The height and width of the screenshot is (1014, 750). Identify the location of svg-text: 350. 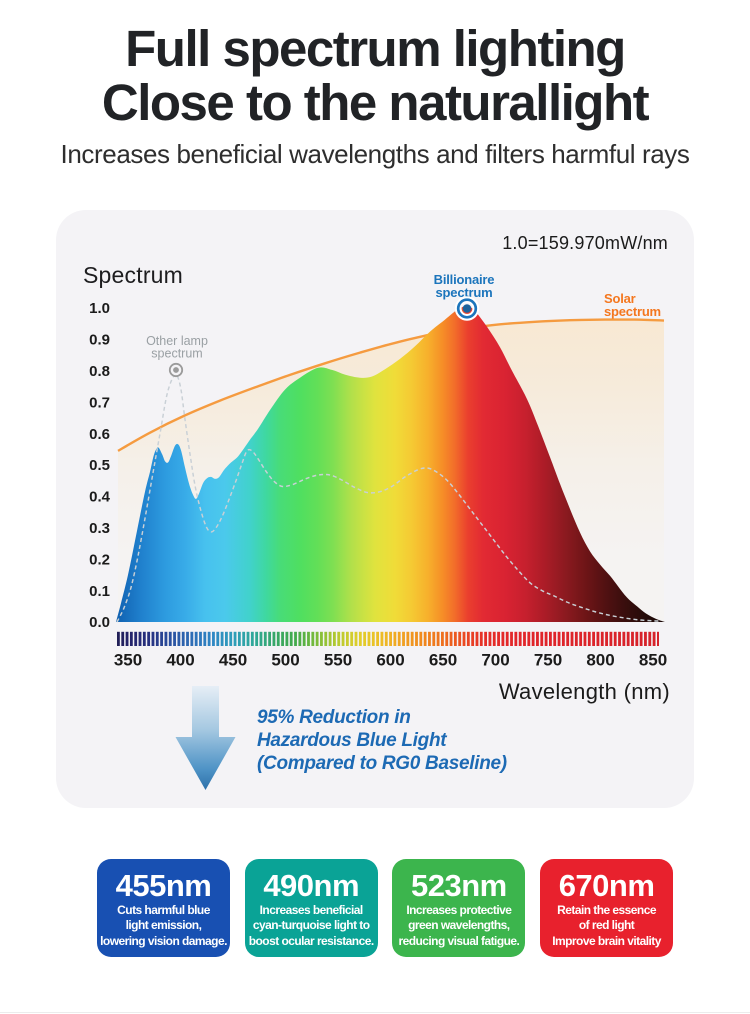
(128, 660).